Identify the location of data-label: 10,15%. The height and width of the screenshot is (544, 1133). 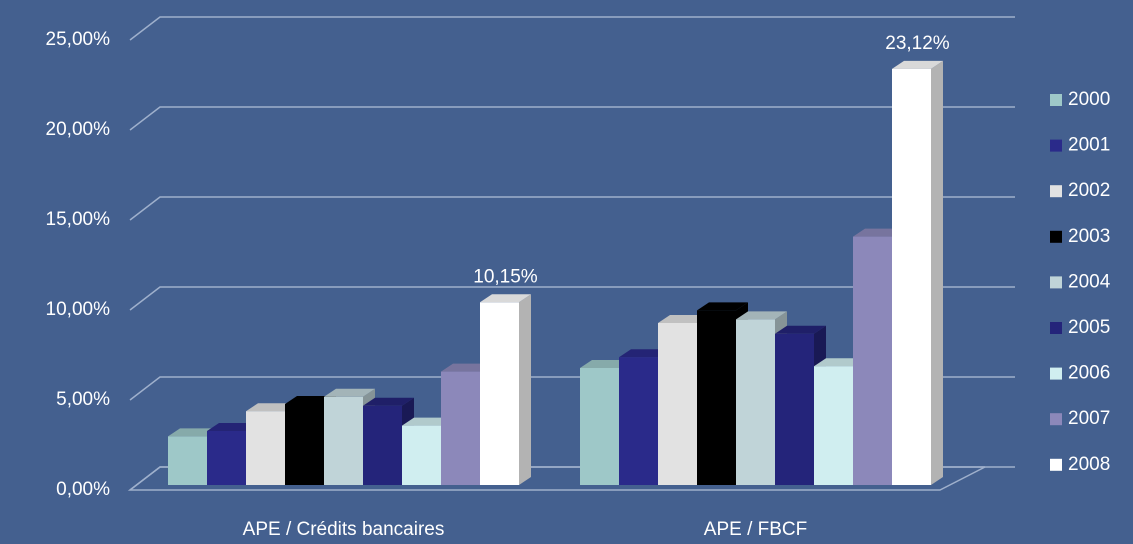
(505, 276).